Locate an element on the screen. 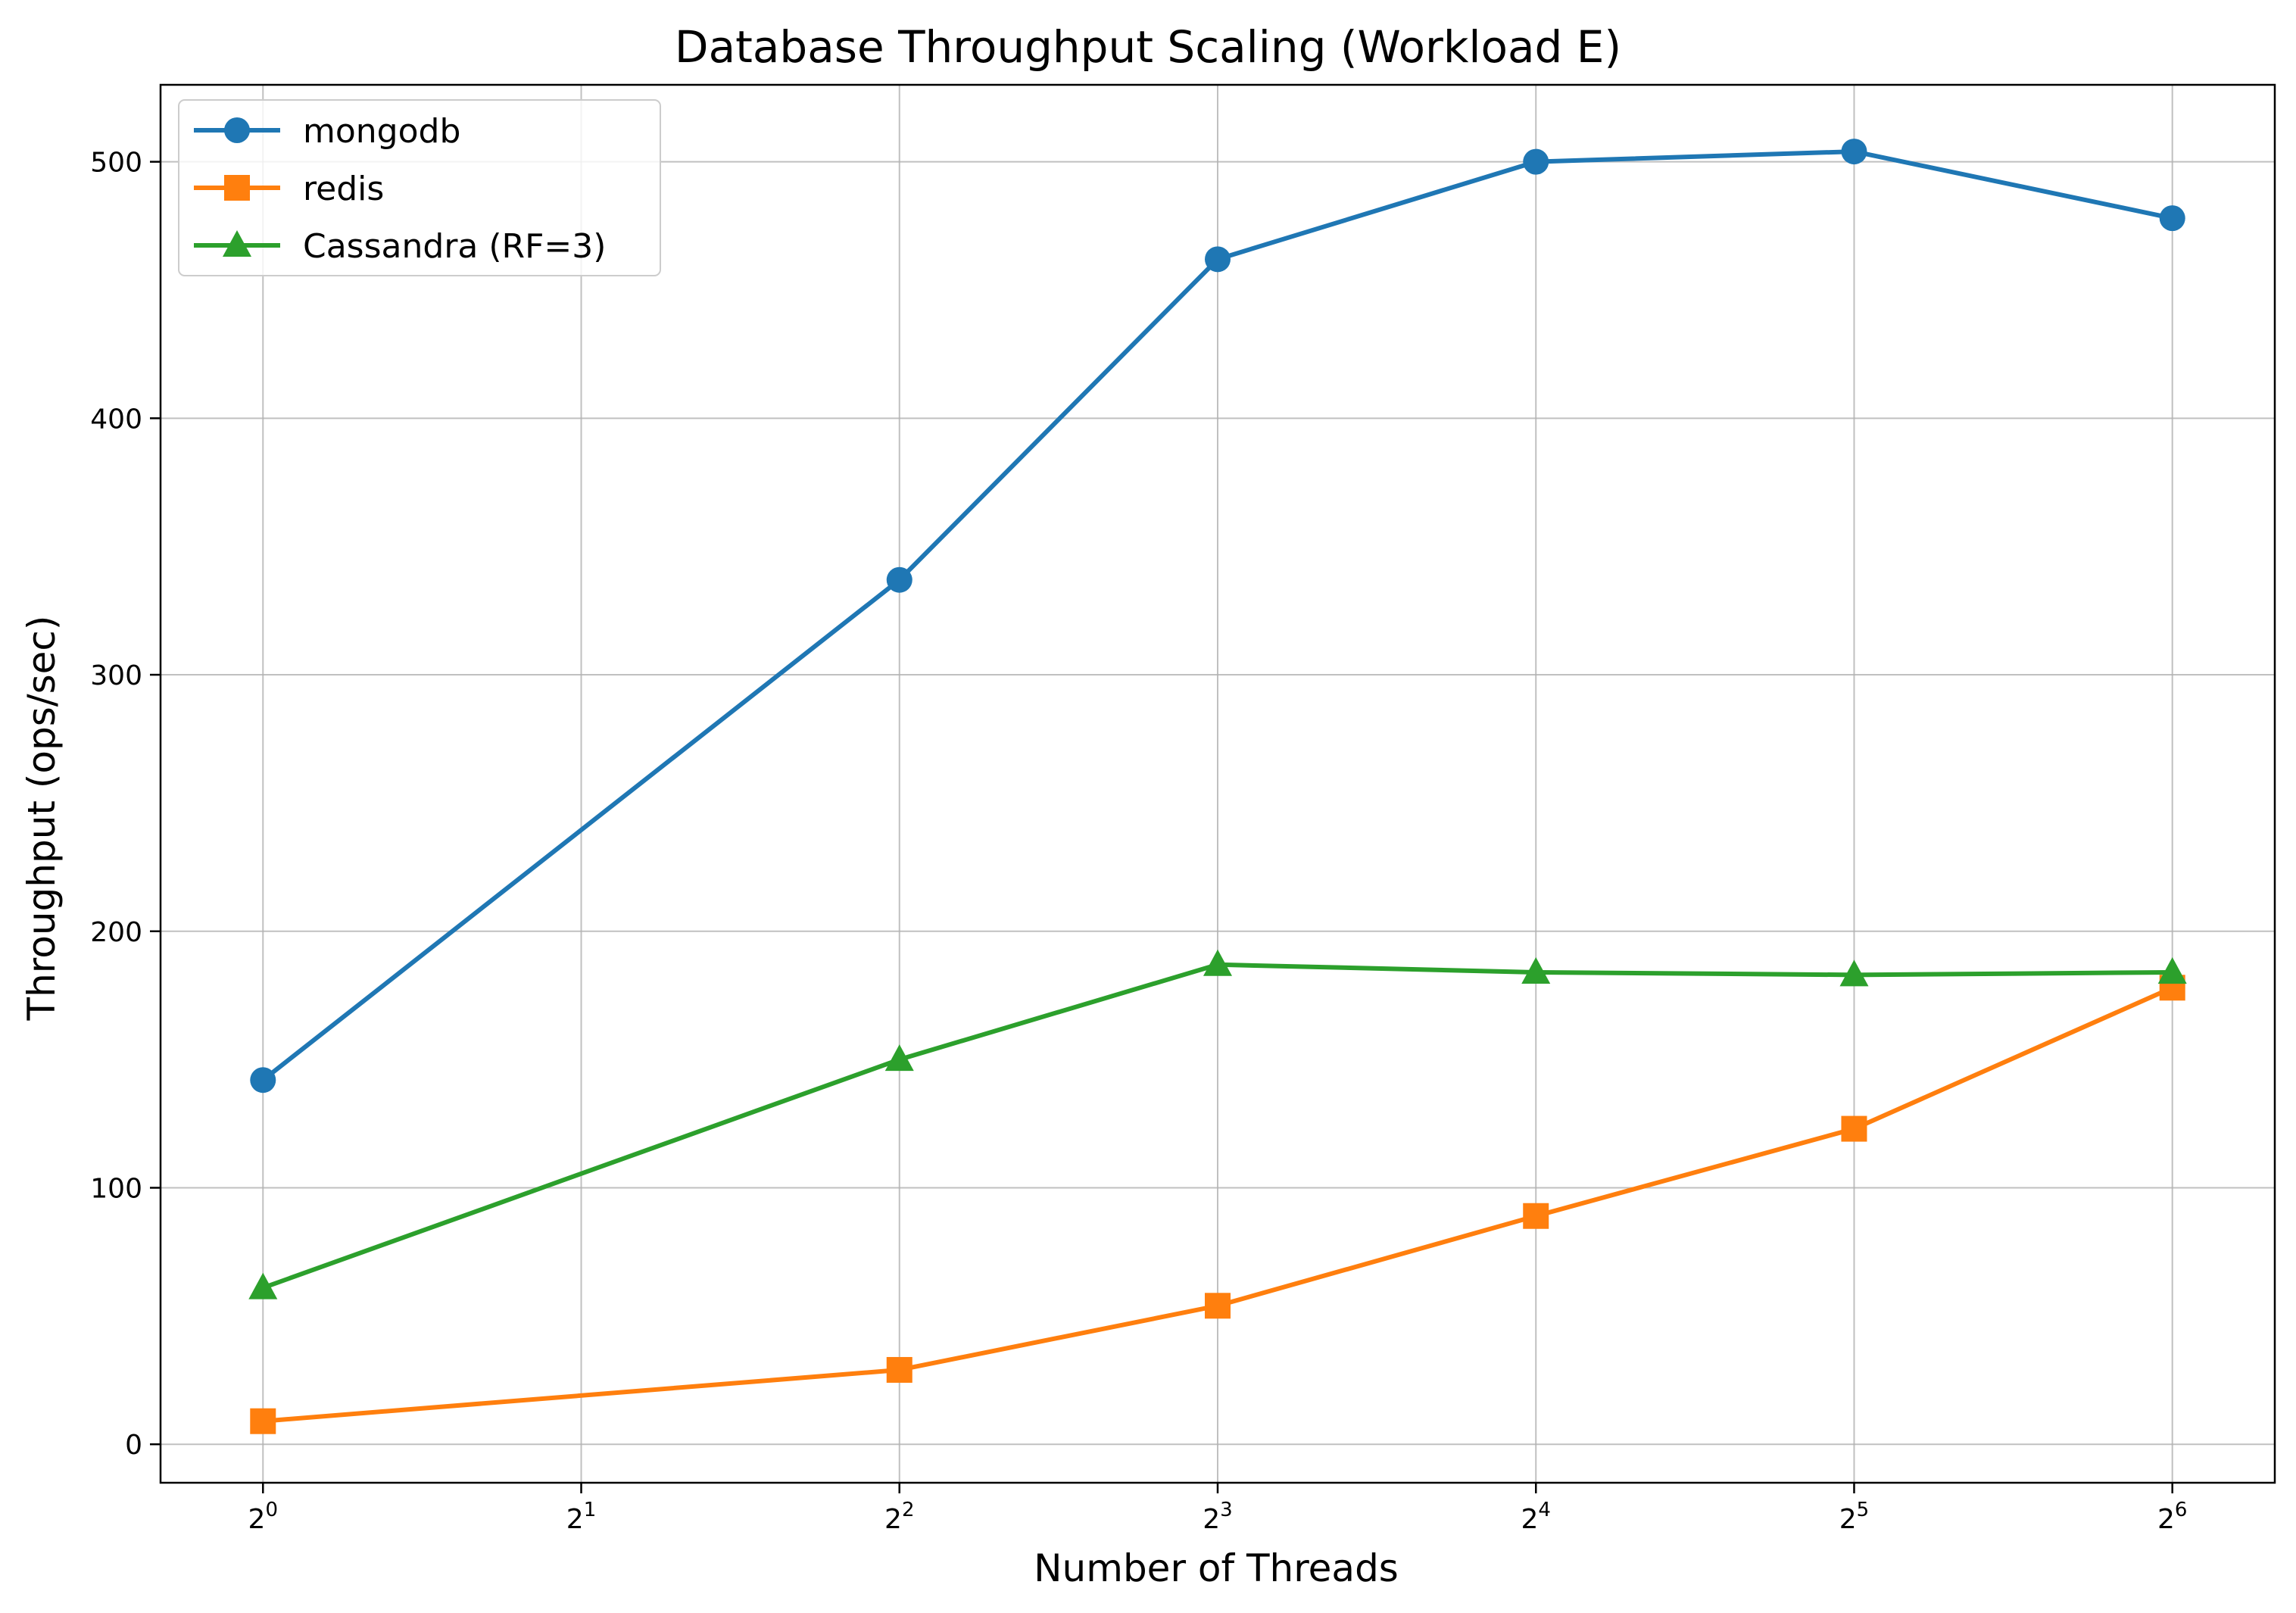 The image size is (2296, 1613). legend-marker-mongodb is located at coordinates (237, 130).